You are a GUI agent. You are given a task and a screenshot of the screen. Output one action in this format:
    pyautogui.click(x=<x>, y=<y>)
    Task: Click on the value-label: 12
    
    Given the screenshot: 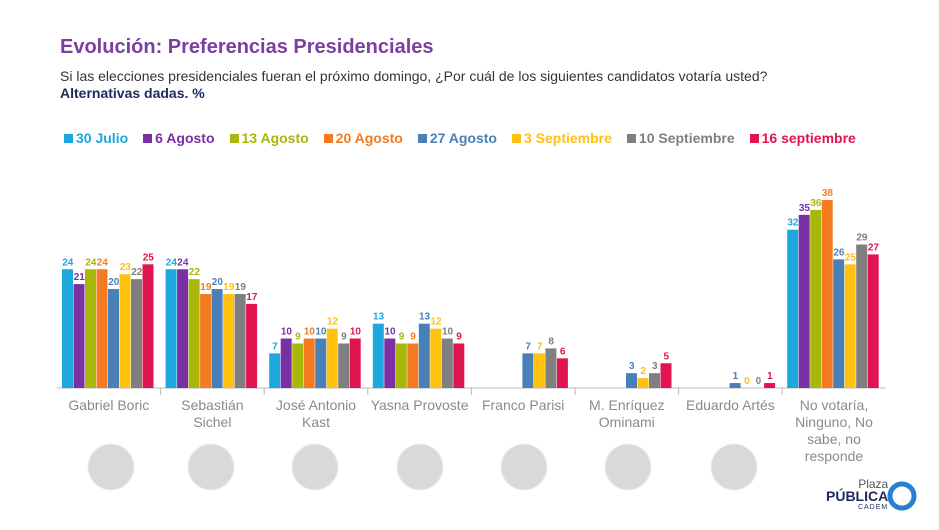 What is the action you would take?
    pyautogui.click(x=333, y=322)
    